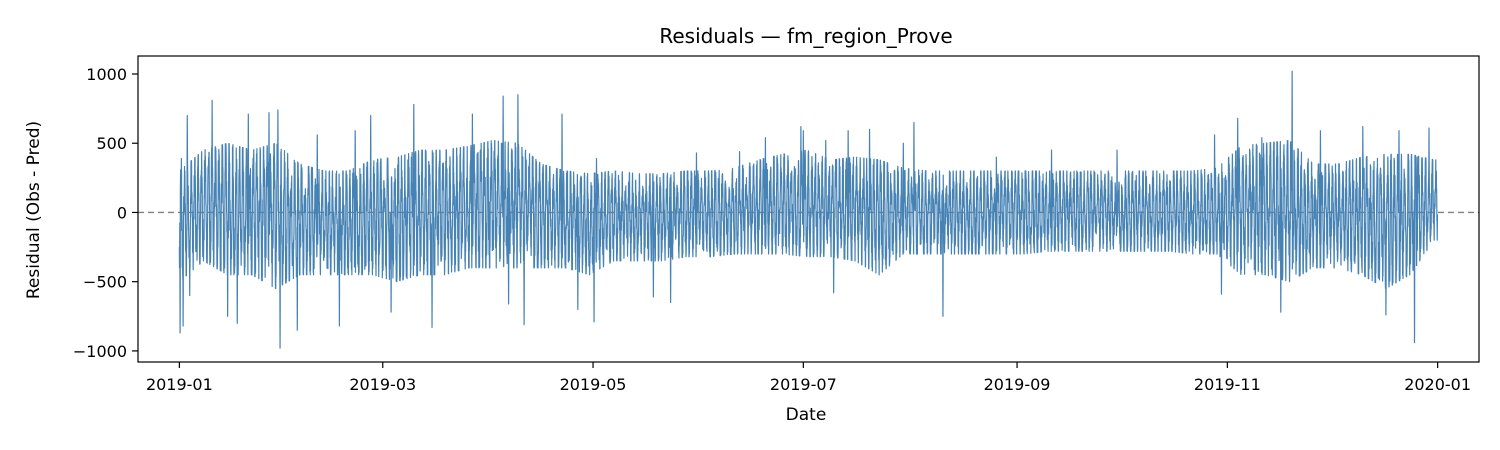 This screenshot has height=450, width=1500. I want to click on x-axis-label: Date, so click(806, 415).